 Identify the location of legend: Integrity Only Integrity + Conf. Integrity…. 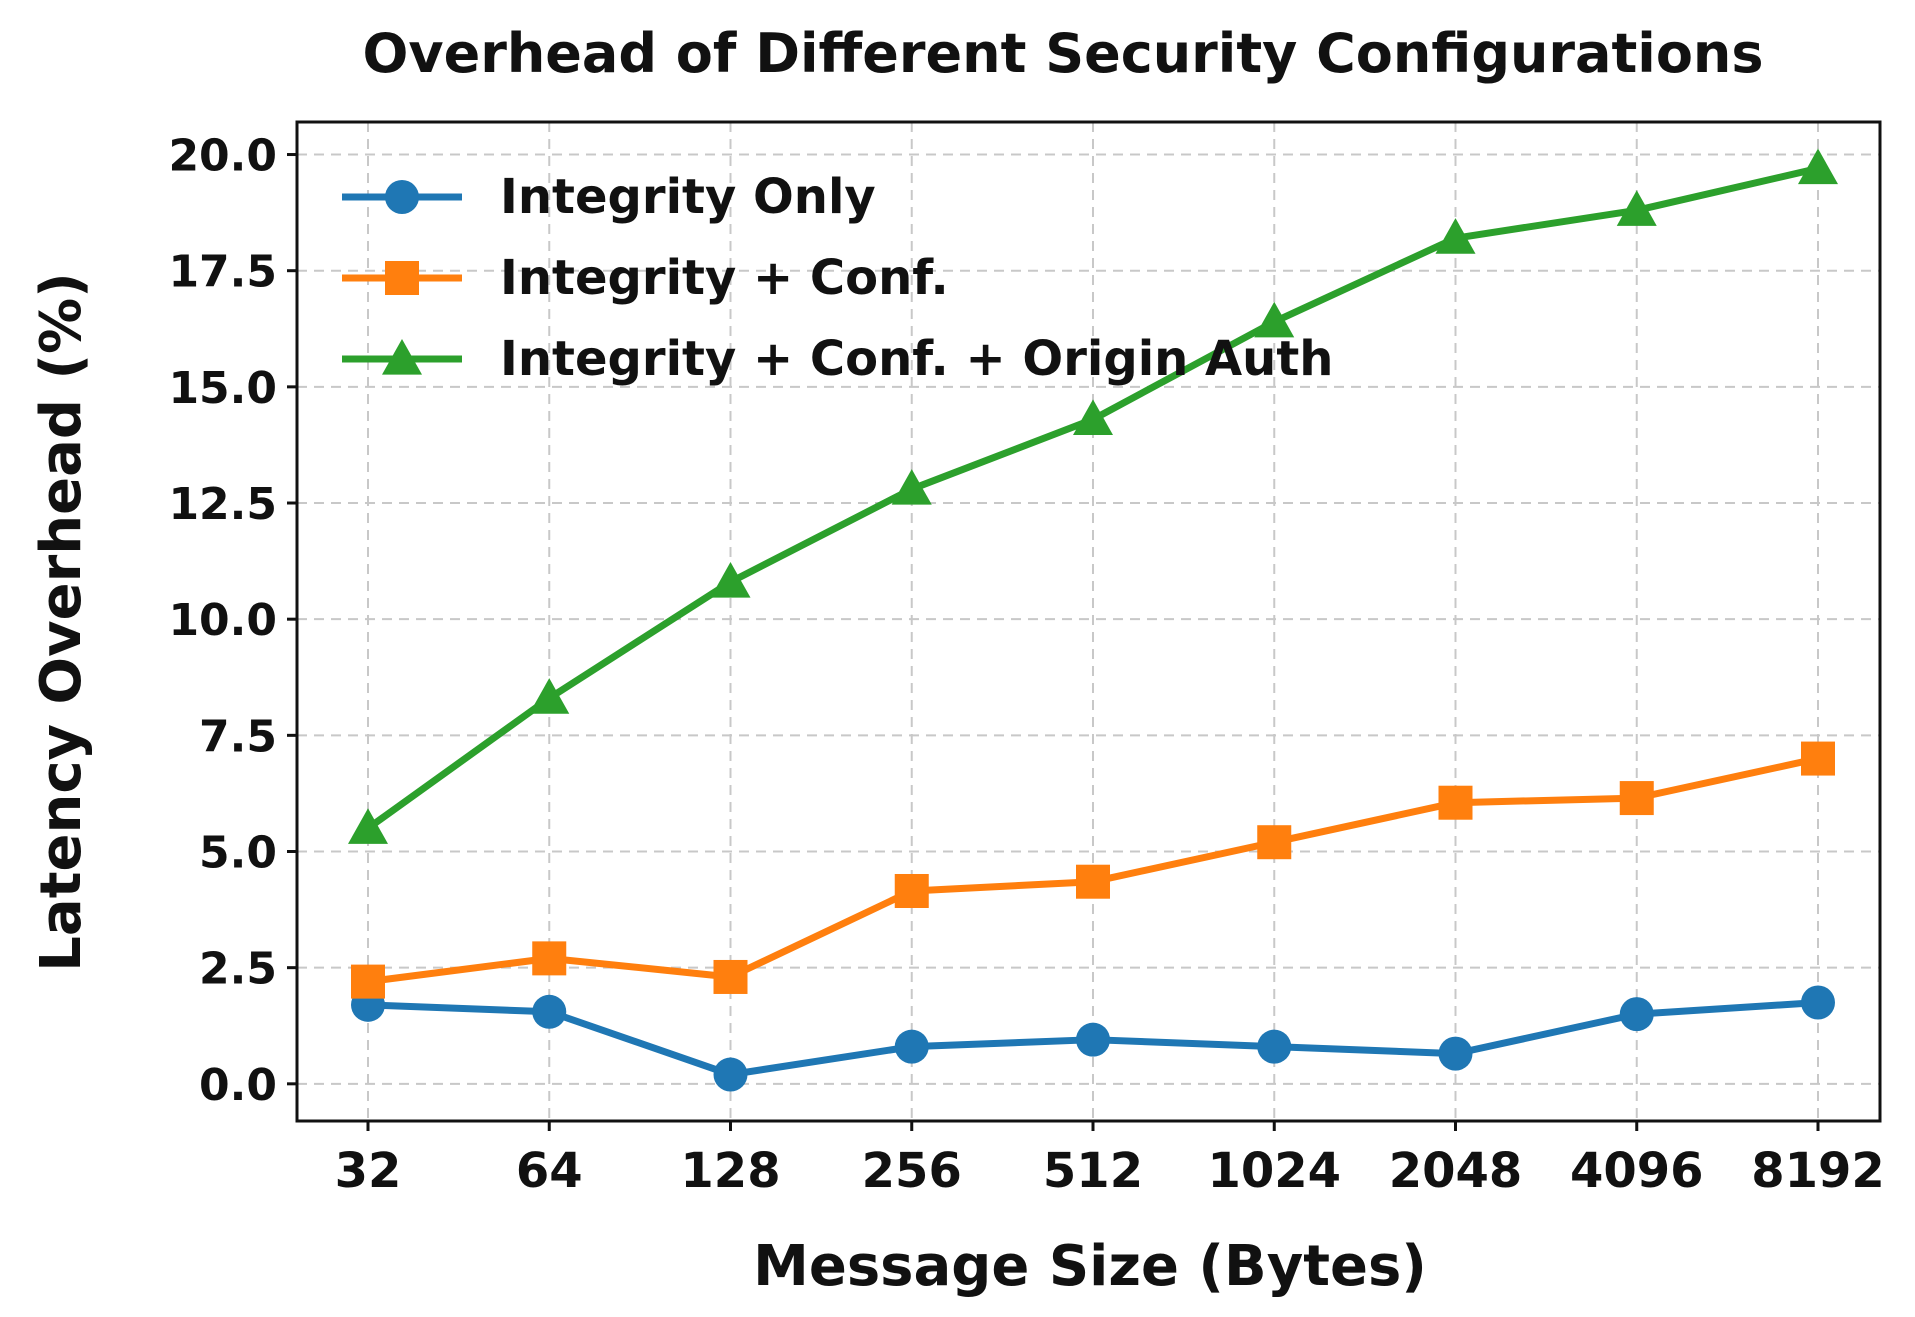
(837, 278).